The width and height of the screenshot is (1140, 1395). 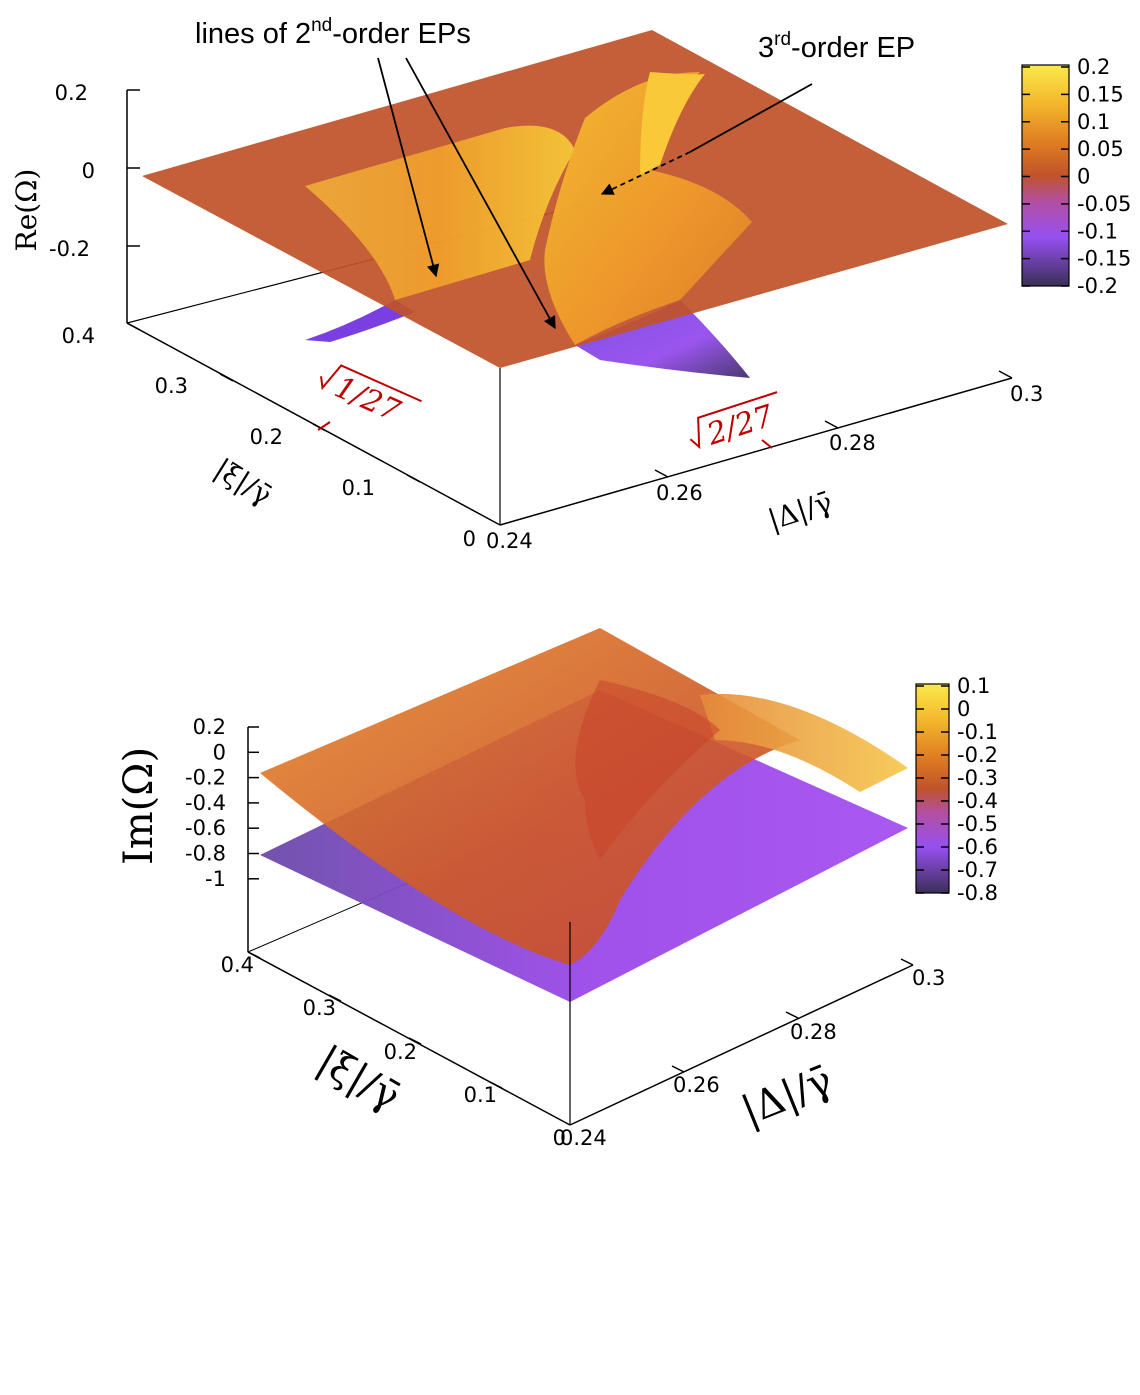 I want to click on re-sqrt2-label: 2/27, so click(x=734, y=422).